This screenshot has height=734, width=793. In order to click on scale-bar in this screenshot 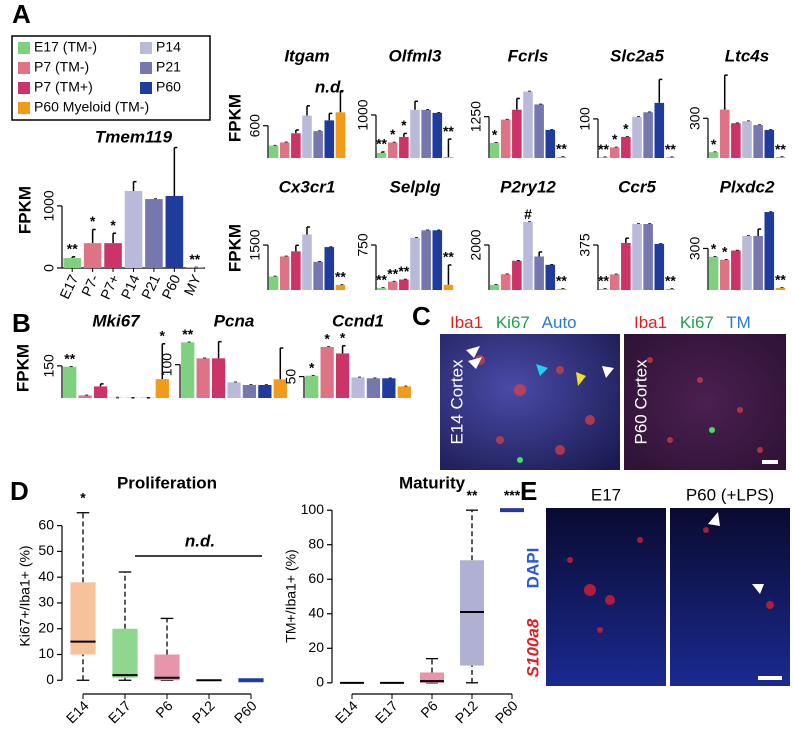, I will do `click(770, 678)`.